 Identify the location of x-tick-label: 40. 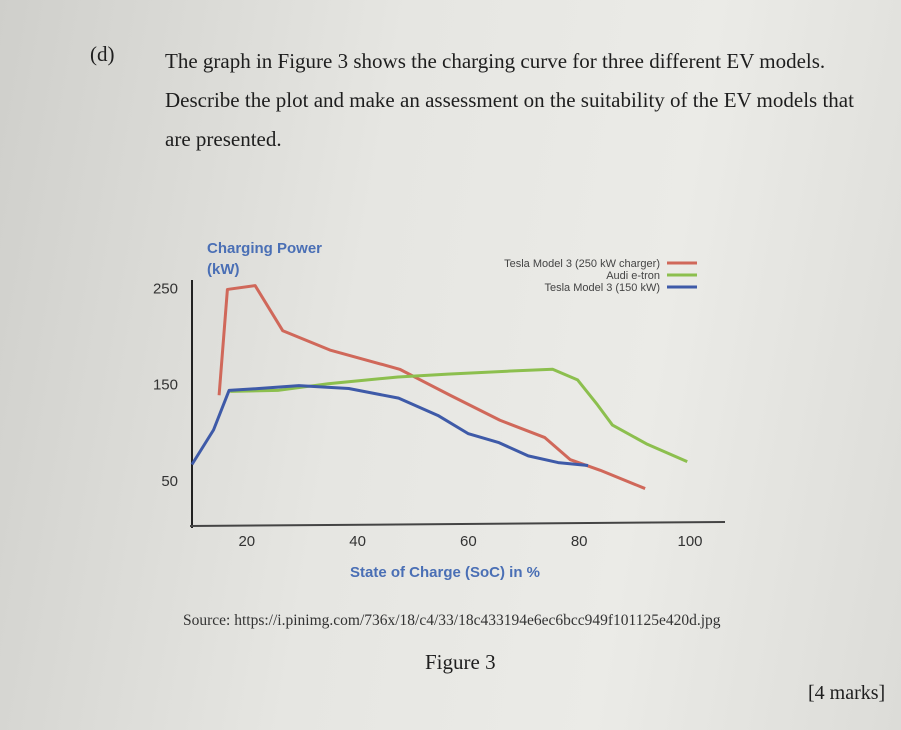
(357, 541).